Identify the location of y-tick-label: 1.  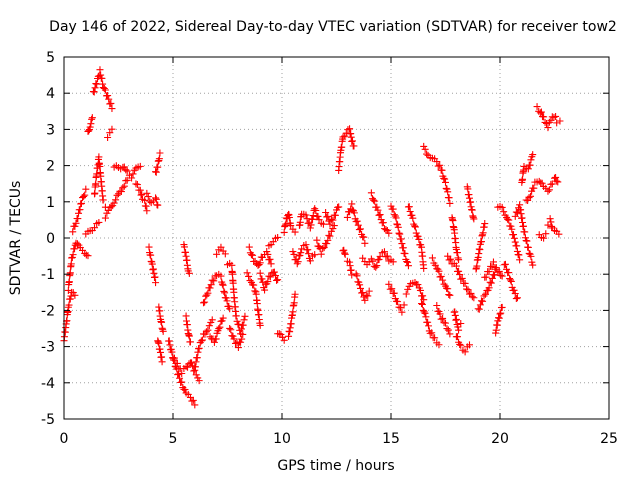
(50, 203).